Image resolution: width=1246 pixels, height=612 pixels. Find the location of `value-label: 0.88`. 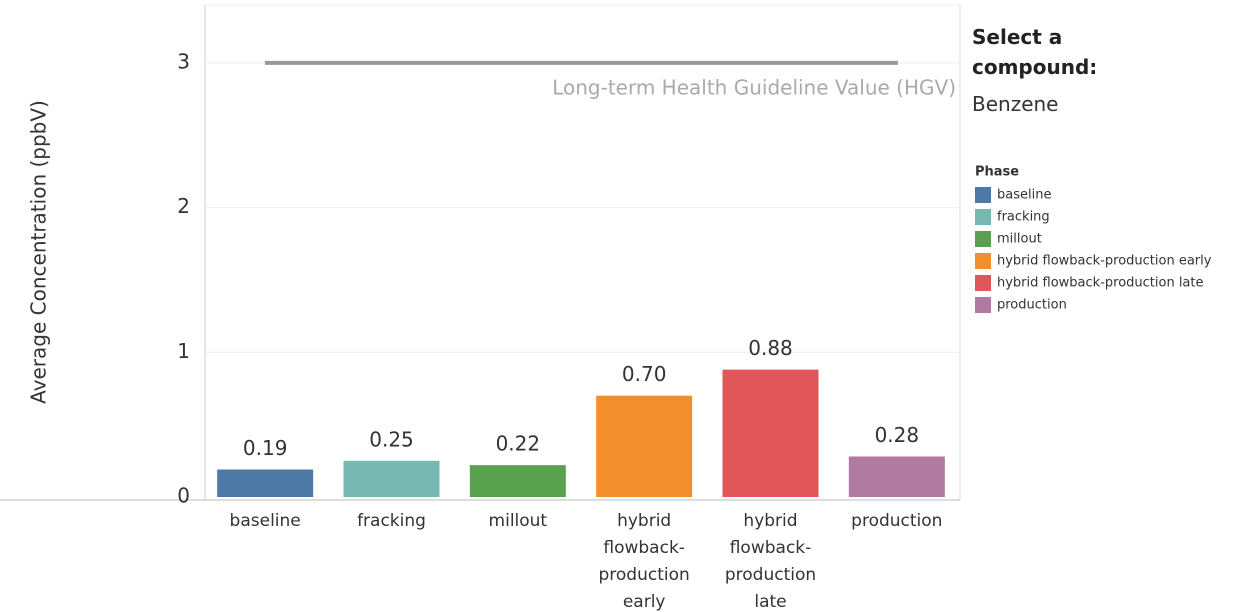

value-label: 0.88 is located at coordinates (770, 348).